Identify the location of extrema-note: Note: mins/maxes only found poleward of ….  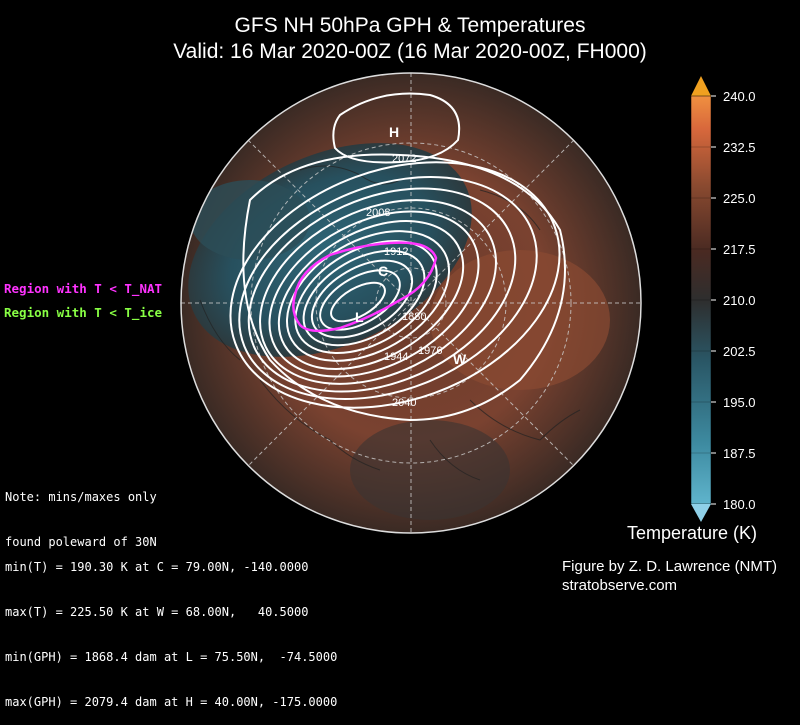
(81, 512).